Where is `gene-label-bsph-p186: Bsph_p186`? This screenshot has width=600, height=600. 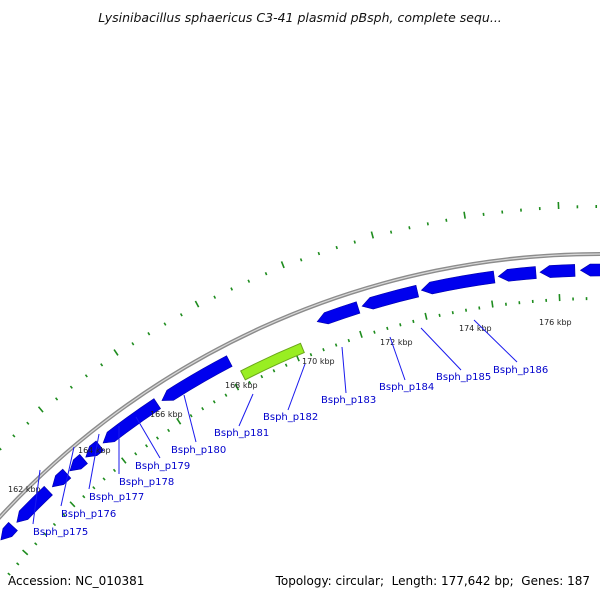 gene-label-bsph-p186: Bsph_p186 is located at coordinates (520, 370).